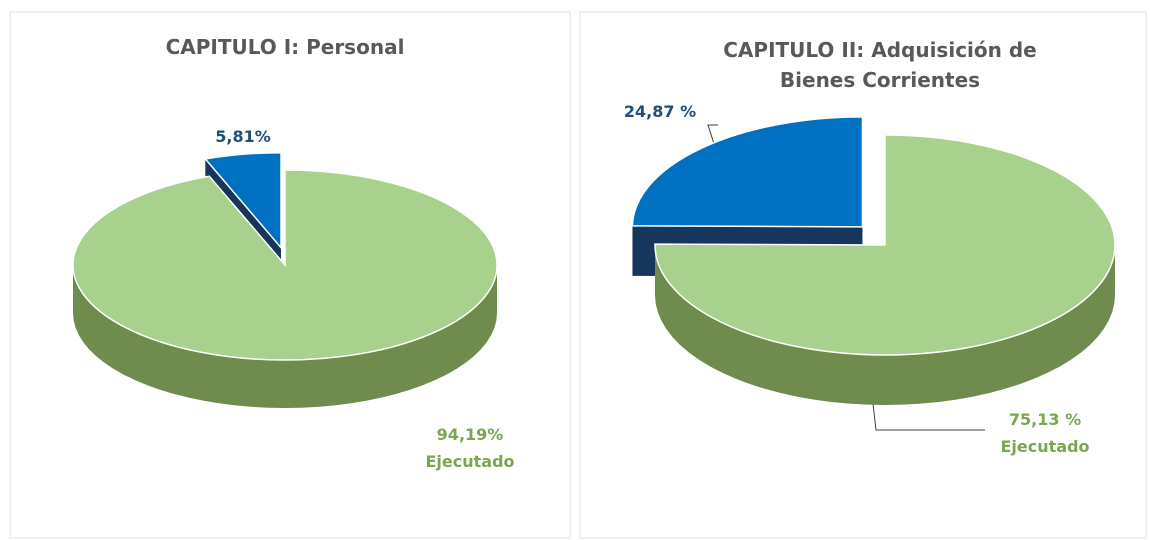 The height and width of the screenshot is (540, 1150). What do you see at coordinates (285, 47) in the screenshot?
I see `chart-title: CAPITULO I: Personal` at bounding box center [285, 47].